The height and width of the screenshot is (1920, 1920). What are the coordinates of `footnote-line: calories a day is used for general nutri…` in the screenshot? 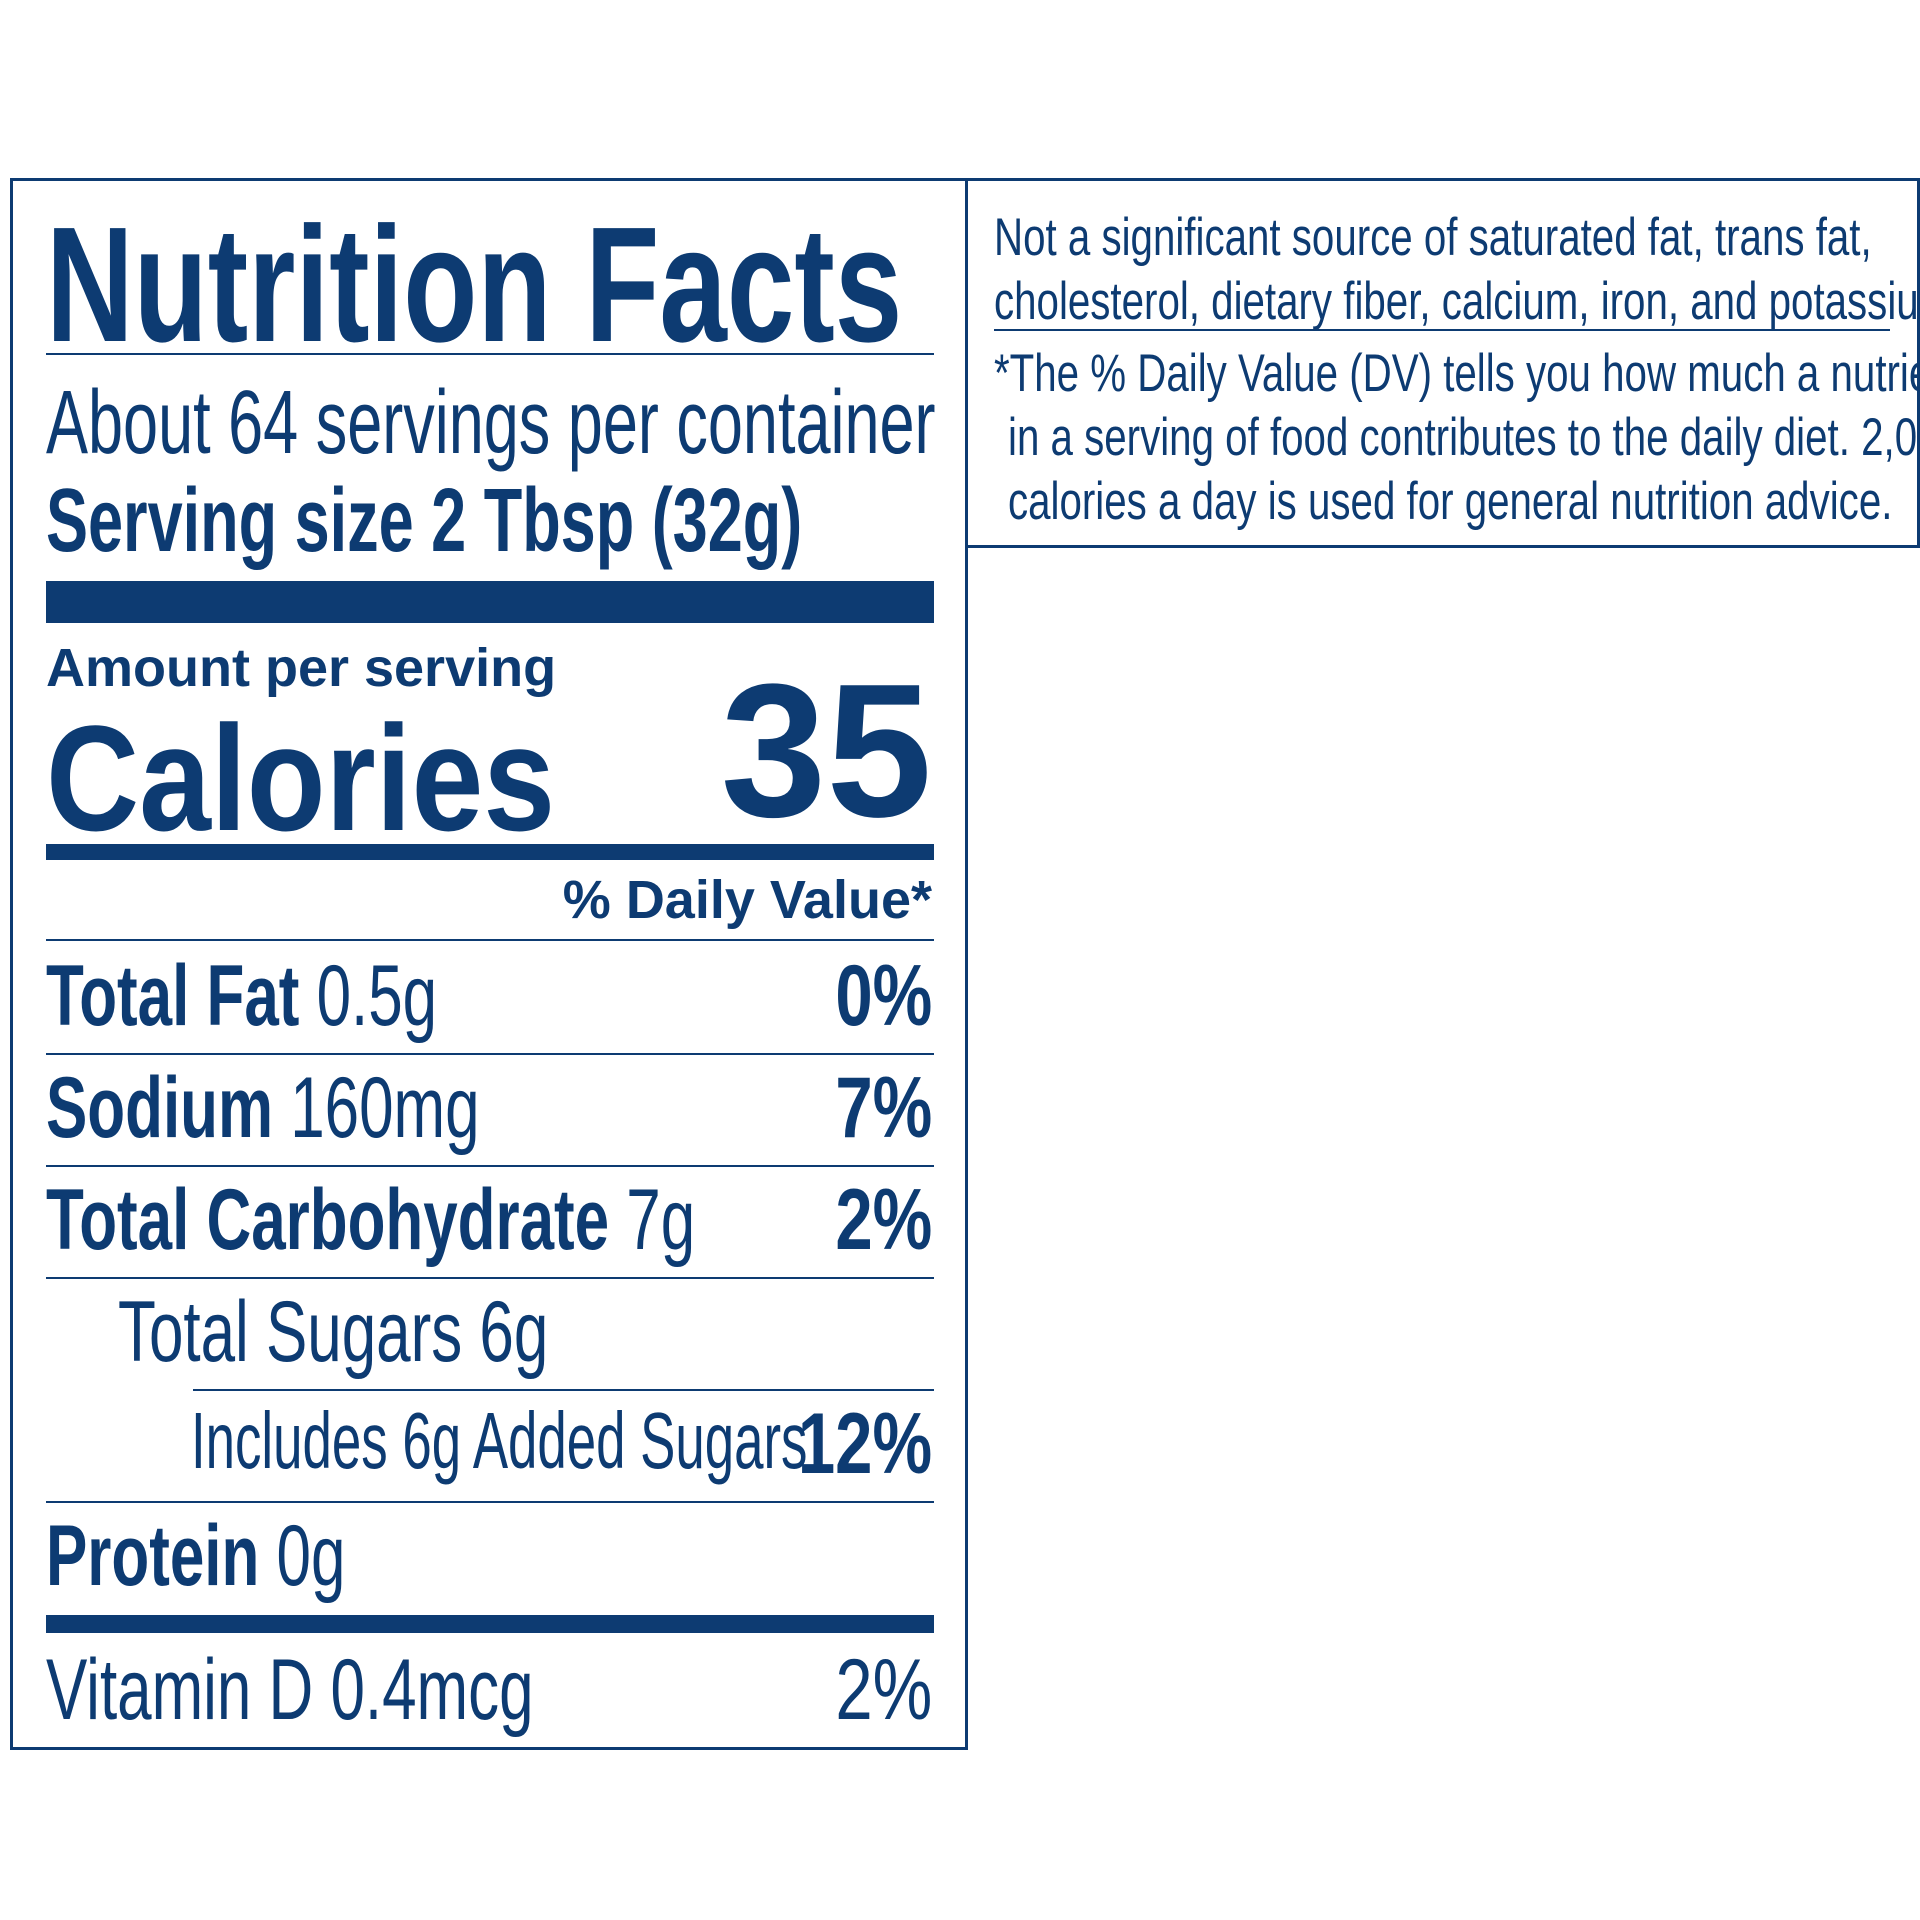 It's located at (1450, 501).